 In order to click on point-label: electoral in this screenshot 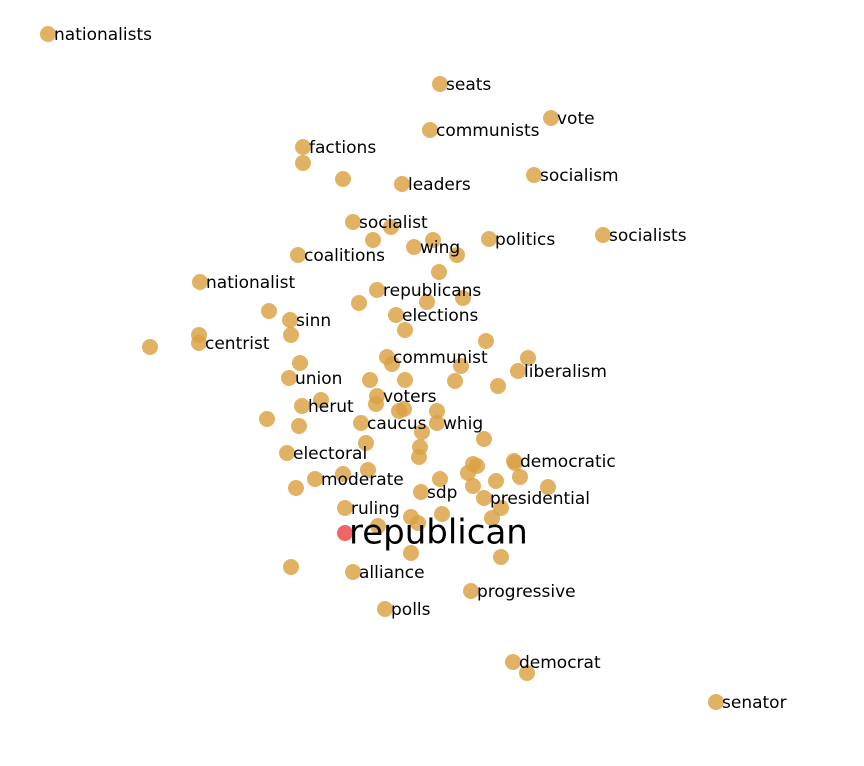, I will do `click(330, 454)`.